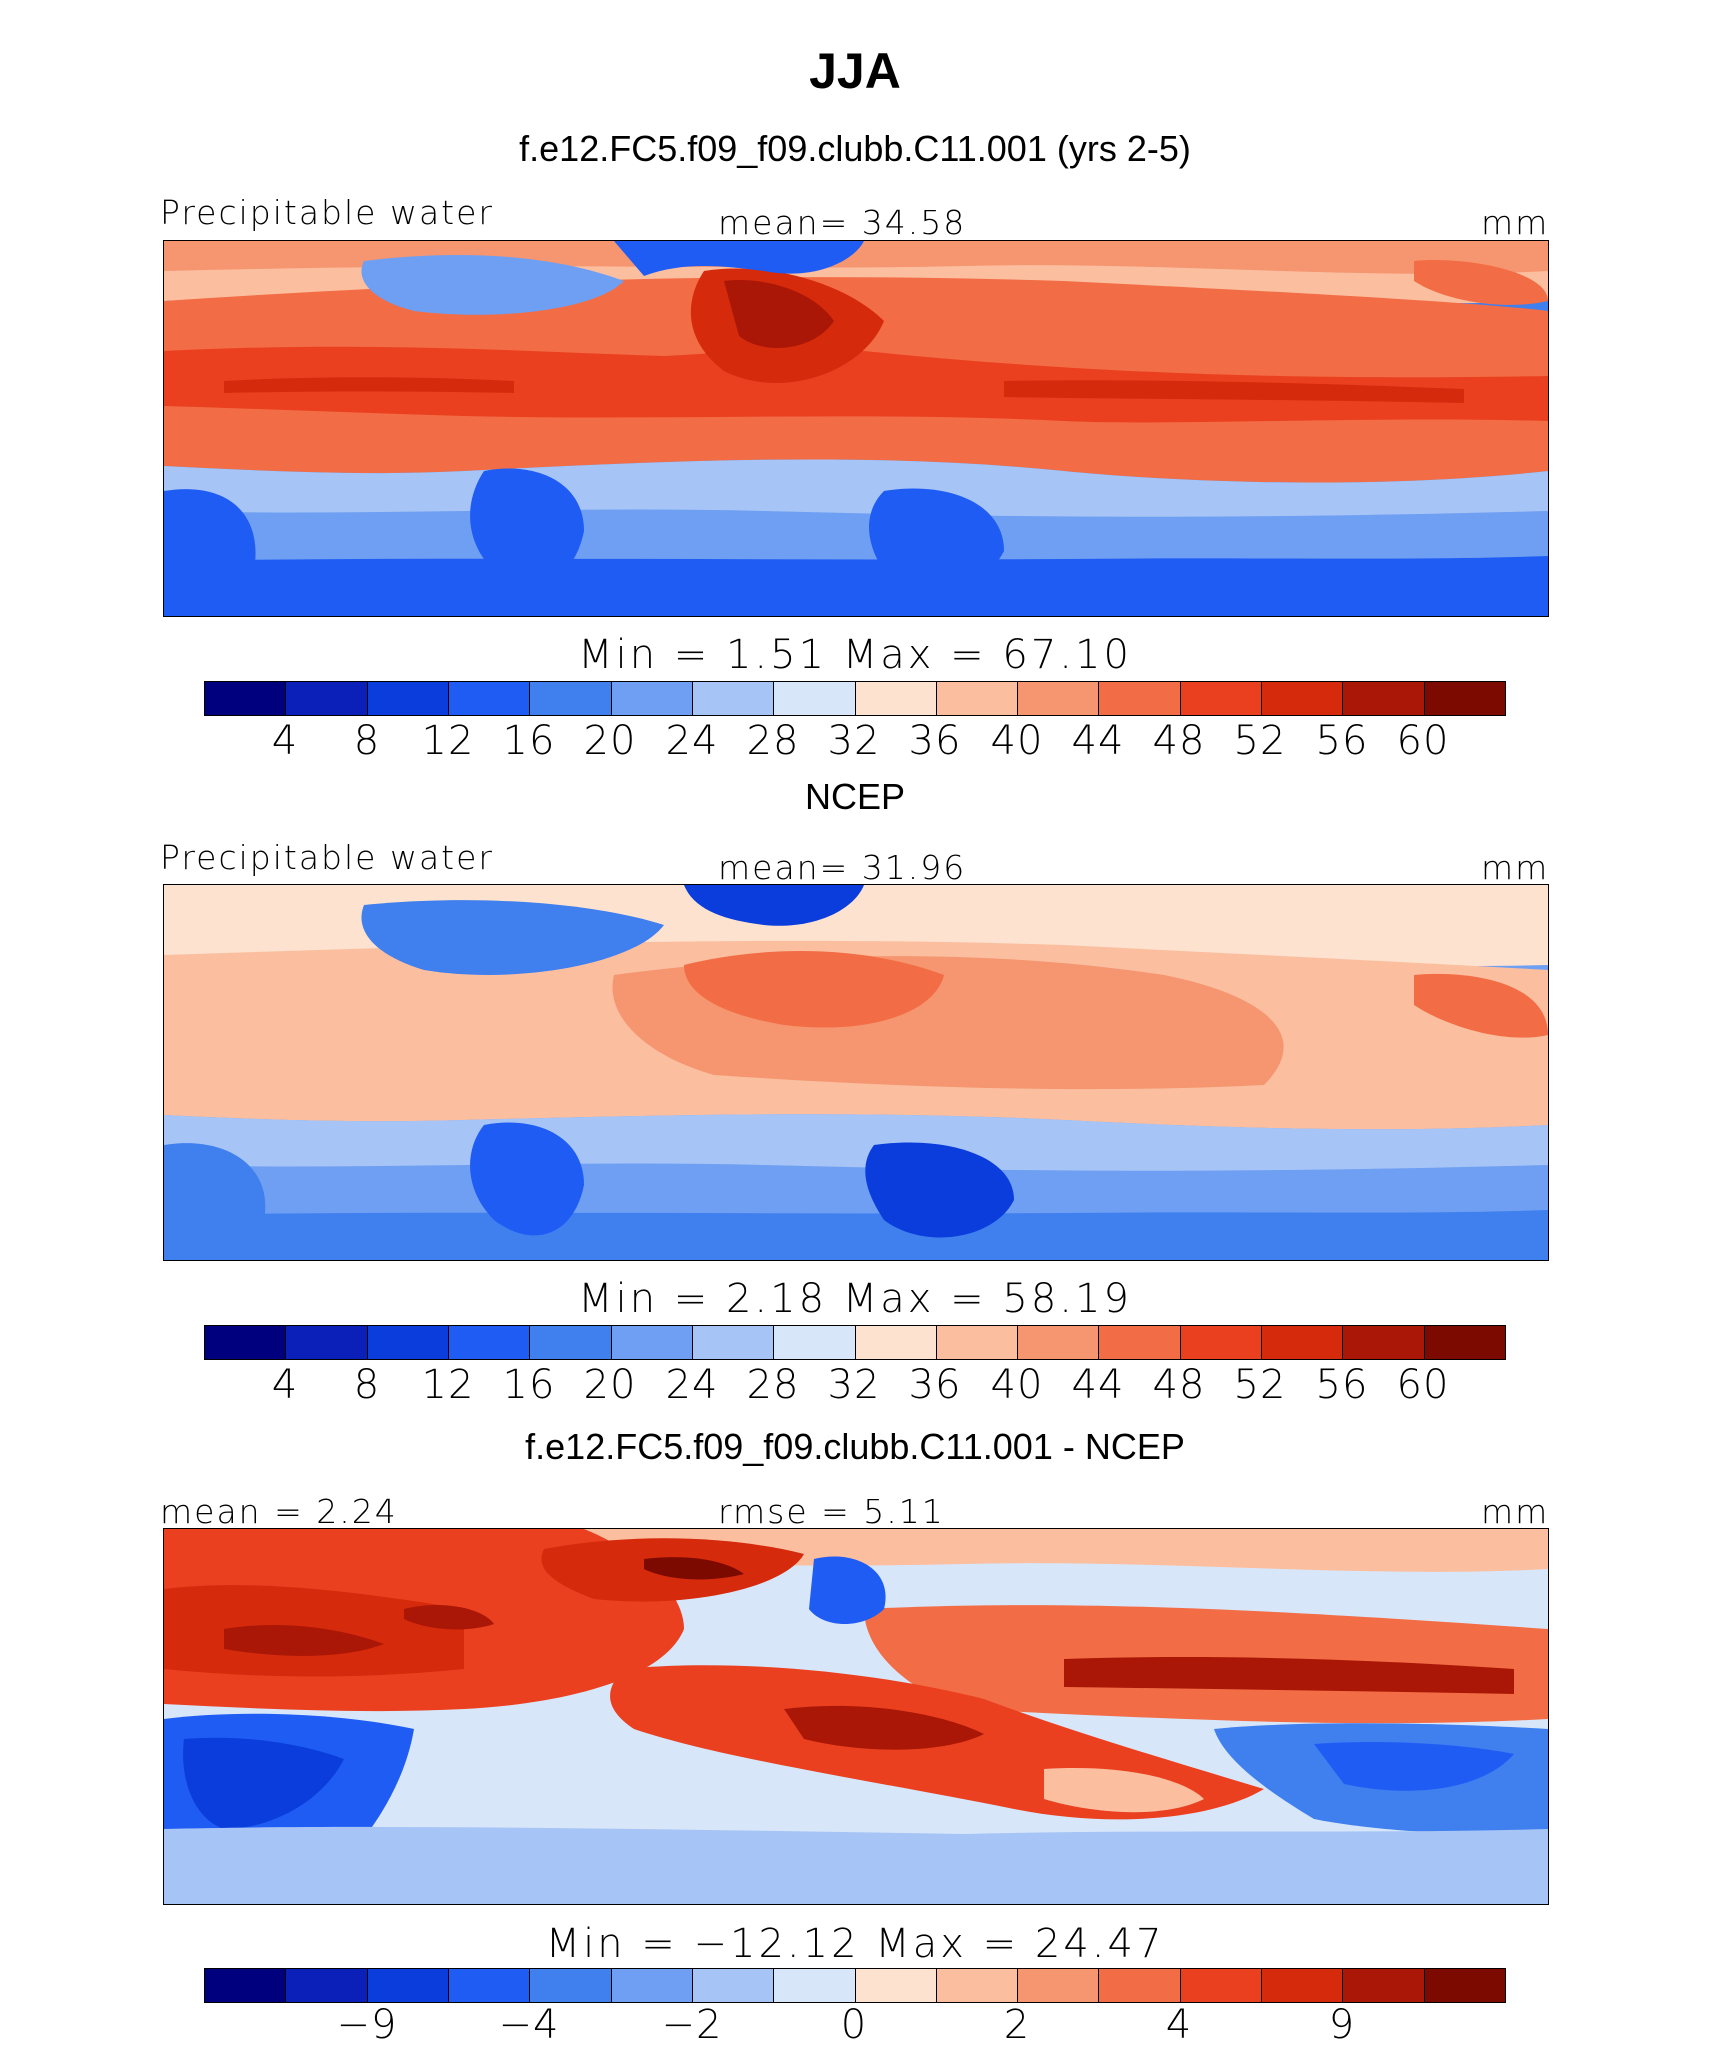  I want to click on panel-3-colorbar, so click(855, 1985).